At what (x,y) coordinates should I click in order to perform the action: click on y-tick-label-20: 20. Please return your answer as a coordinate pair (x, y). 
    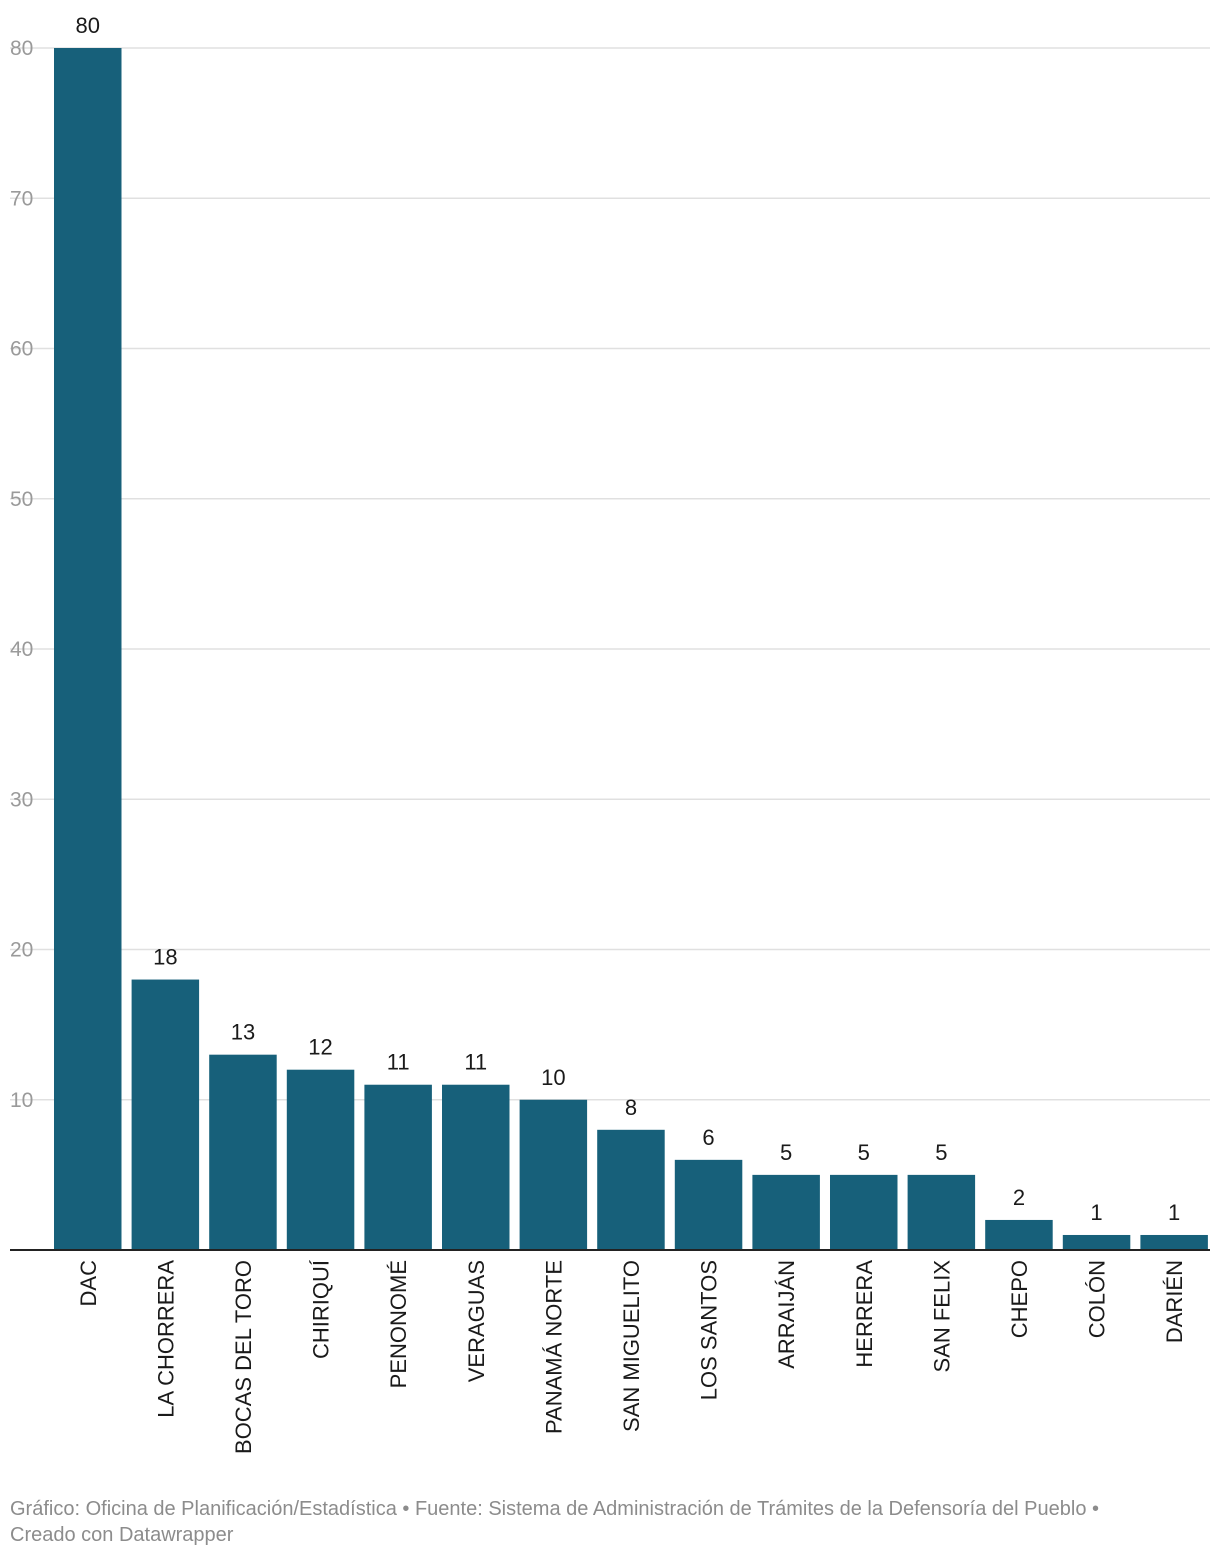
    Looking at the image, I should click on (21, 950).